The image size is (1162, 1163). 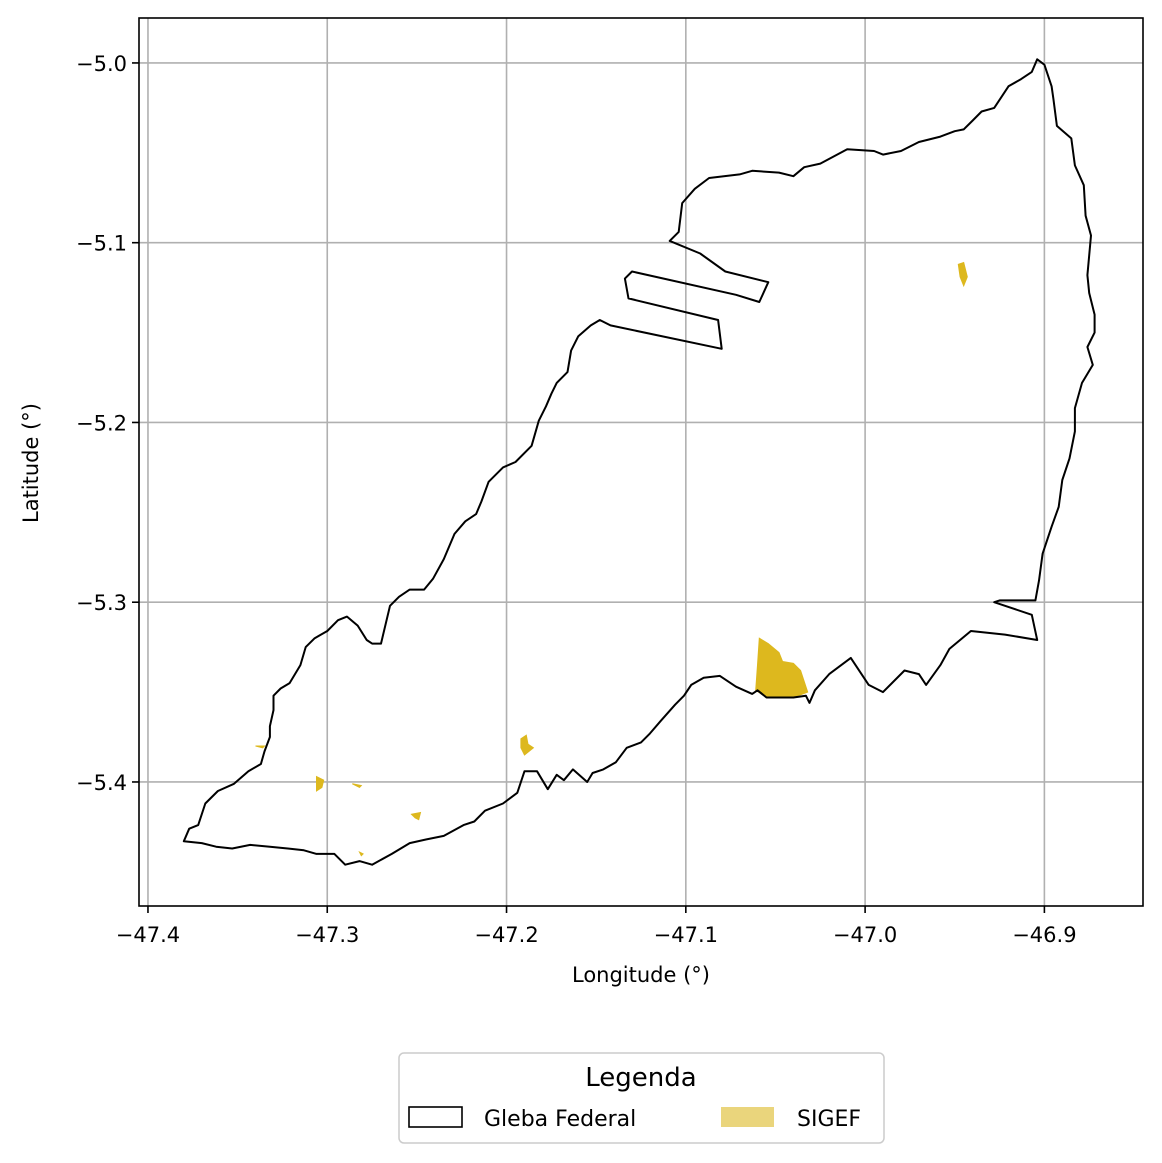 What do you see at coordinates (31, 463) in the screenshot?
I see `y-axis-label: Latitude (°)` at bounding box center [31, 463].